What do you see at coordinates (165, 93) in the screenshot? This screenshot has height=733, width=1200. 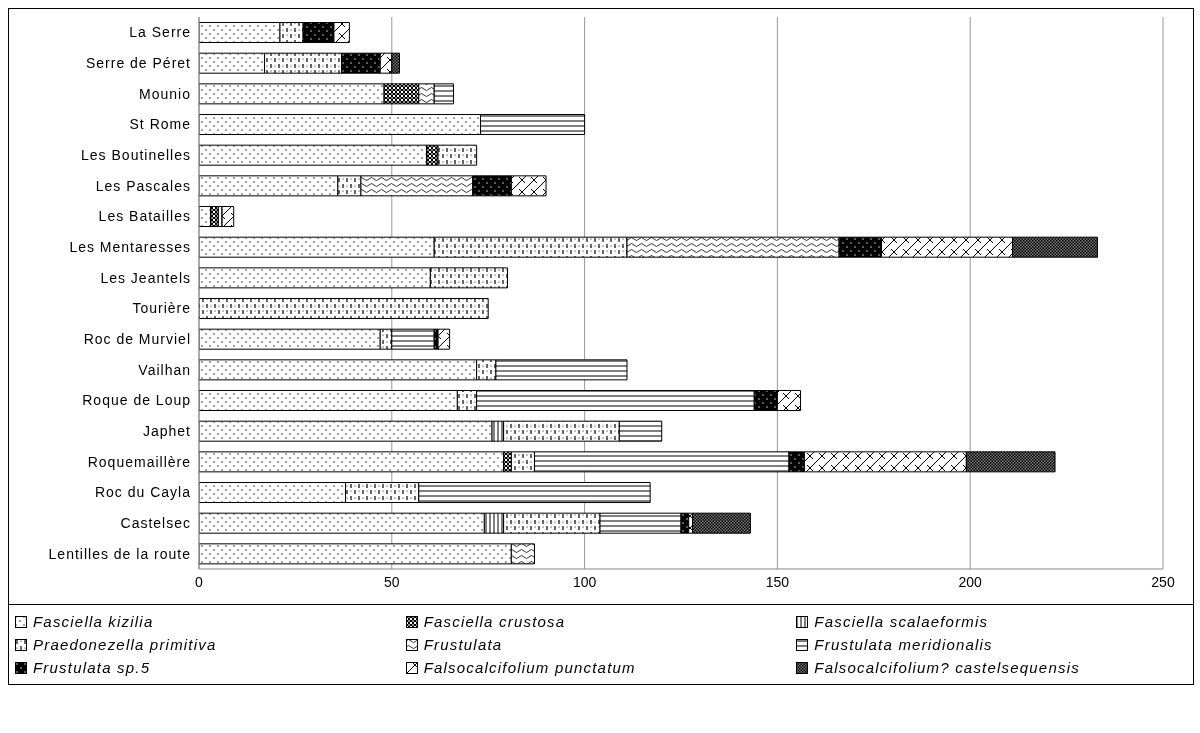 I see `y-tick-label: Mounio` at bounding box center [165, 93].